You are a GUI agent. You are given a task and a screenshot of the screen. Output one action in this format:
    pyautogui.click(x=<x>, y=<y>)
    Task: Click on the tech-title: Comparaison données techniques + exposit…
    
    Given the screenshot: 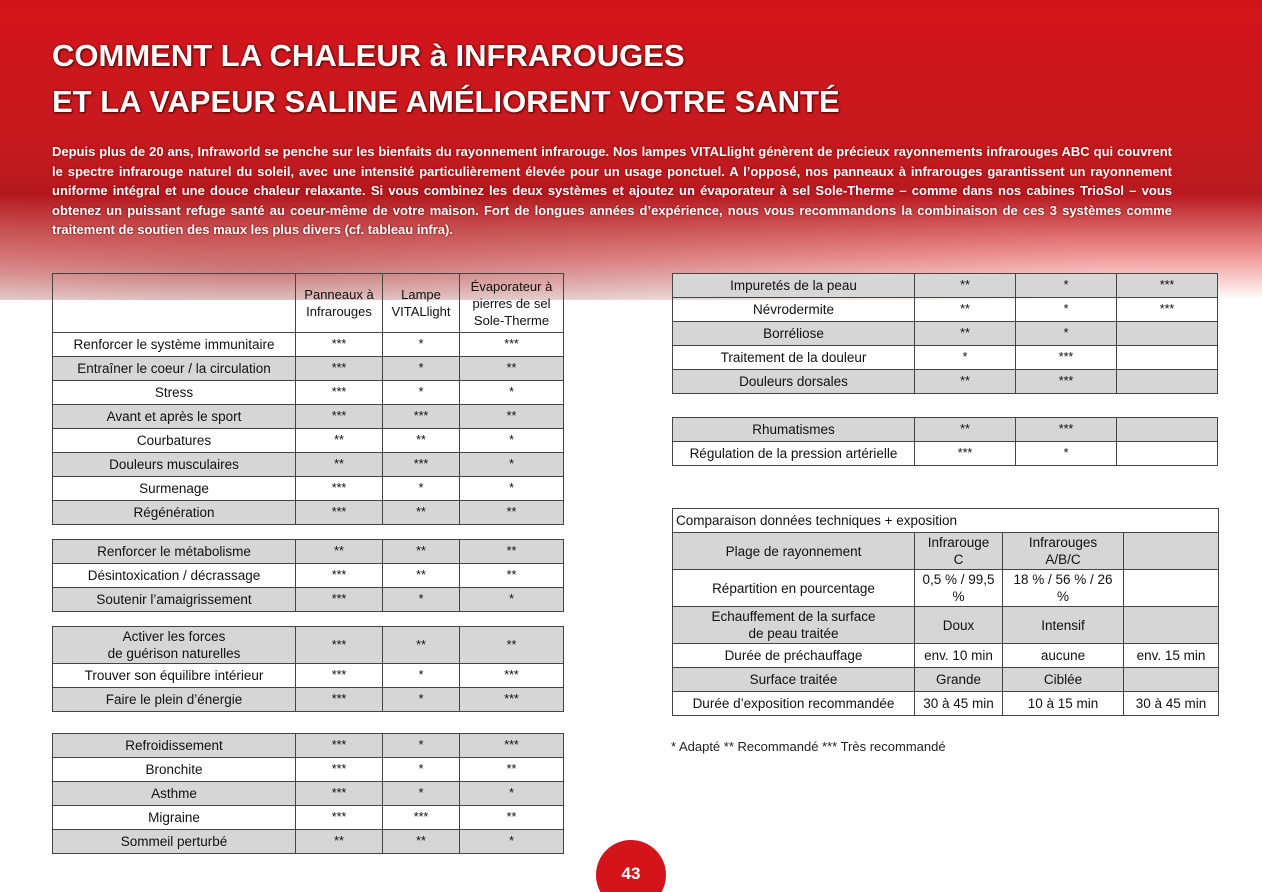 What is the action you would take?
    pyautogui.click(x=945, y=520)
    